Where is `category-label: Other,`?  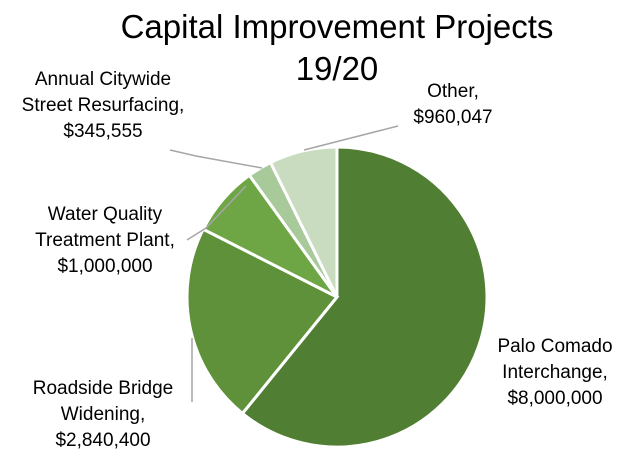 category-label: Other, is located at coordinates (453, 91).